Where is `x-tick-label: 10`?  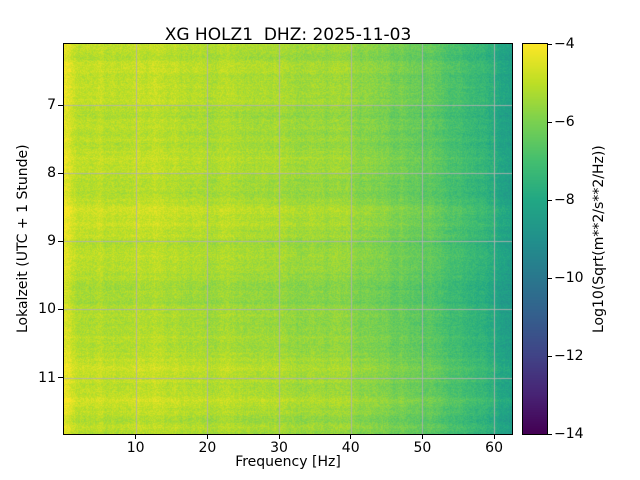
x-tick-label: 10 is located at coordinates (135, 448).